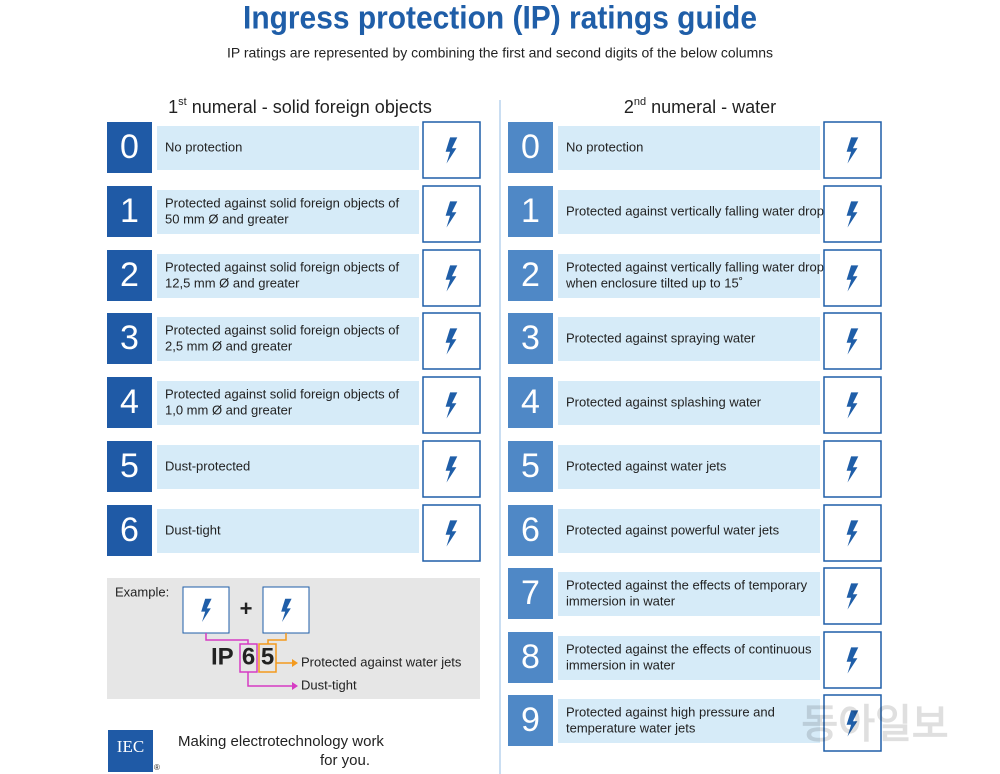 Image resolution: width=1000 pixels, height=774 pixels. What do you see at coordinates (232, 282) in the screenshot?
I see `description: 12,5 mm Ø and greater` at bounding box center [232, 282].